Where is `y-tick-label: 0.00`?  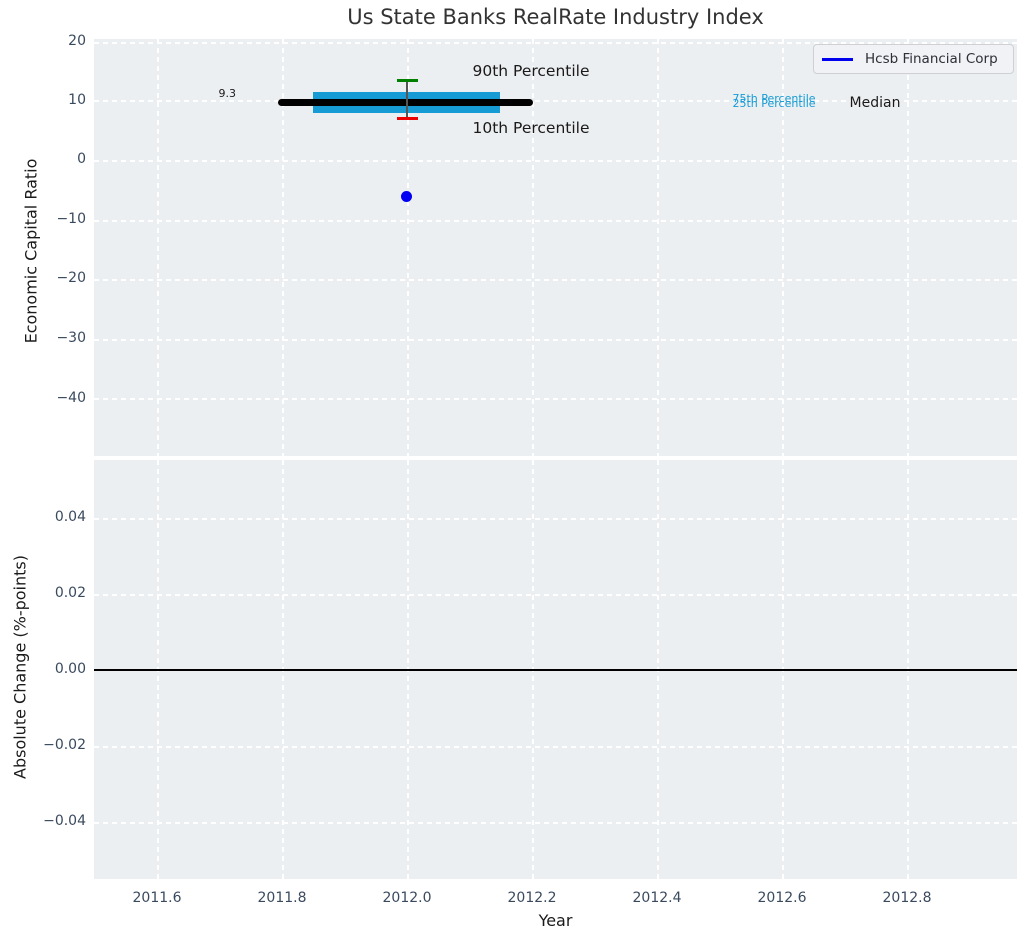
y-tick-label: 0.00 is located at coordinates (70, 669).